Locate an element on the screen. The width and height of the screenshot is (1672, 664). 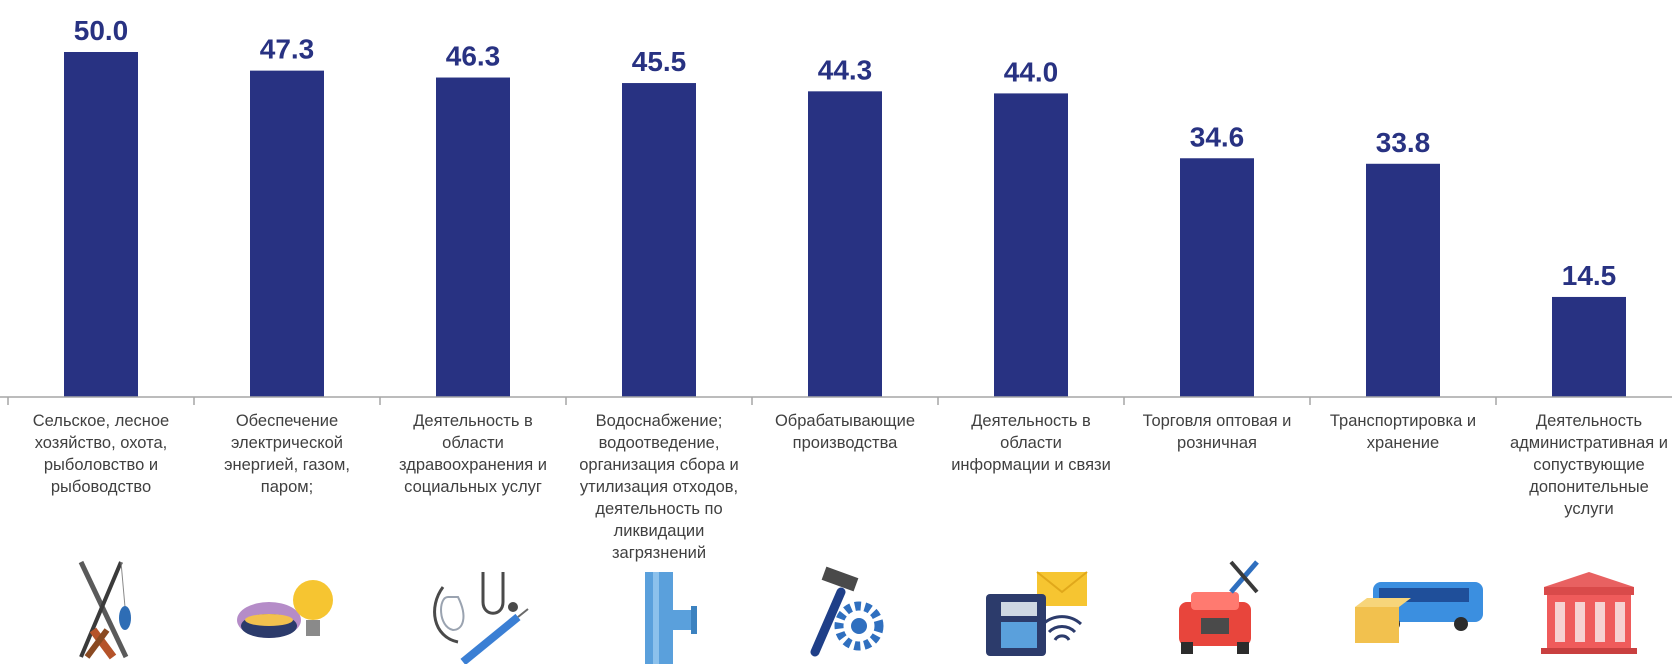
data-label: 33.8 is located at coordinates (1403, 142).